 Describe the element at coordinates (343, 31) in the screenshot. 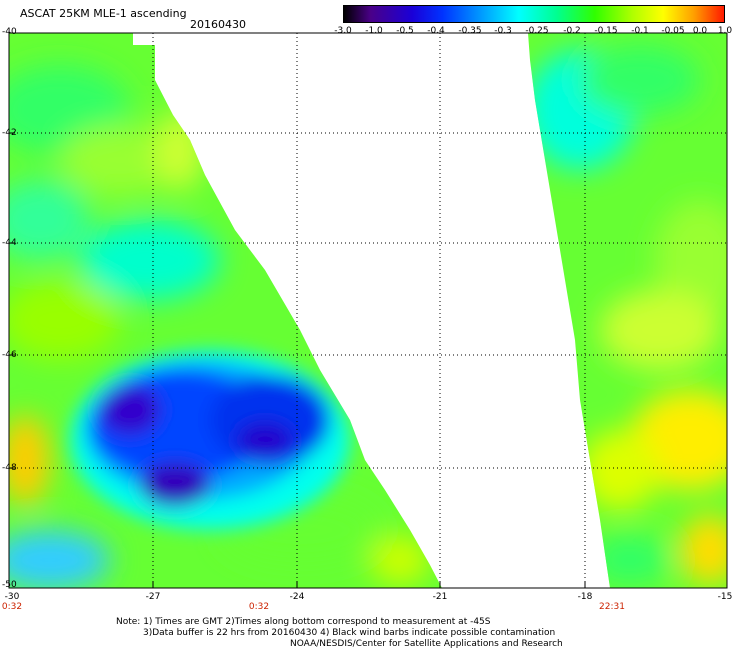

I see `scale-label: -3.0` at that location.